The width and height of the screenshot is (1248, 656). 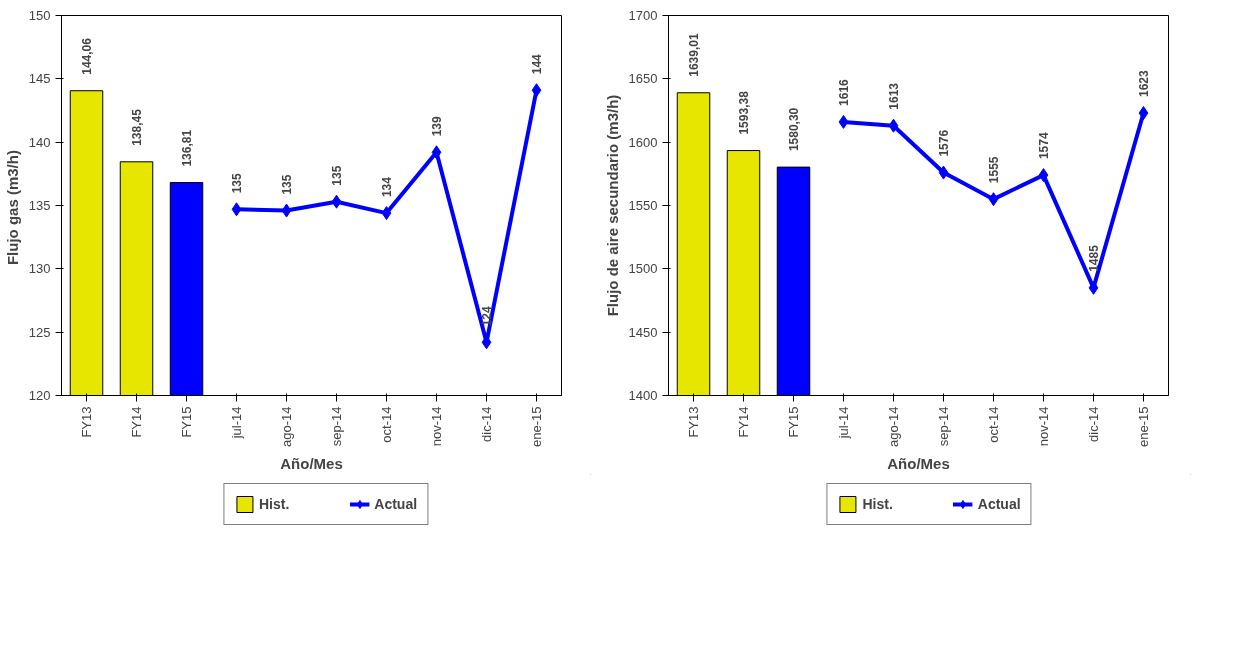 I want to click on data-label: 1580,30, so click(x=794, y=129).